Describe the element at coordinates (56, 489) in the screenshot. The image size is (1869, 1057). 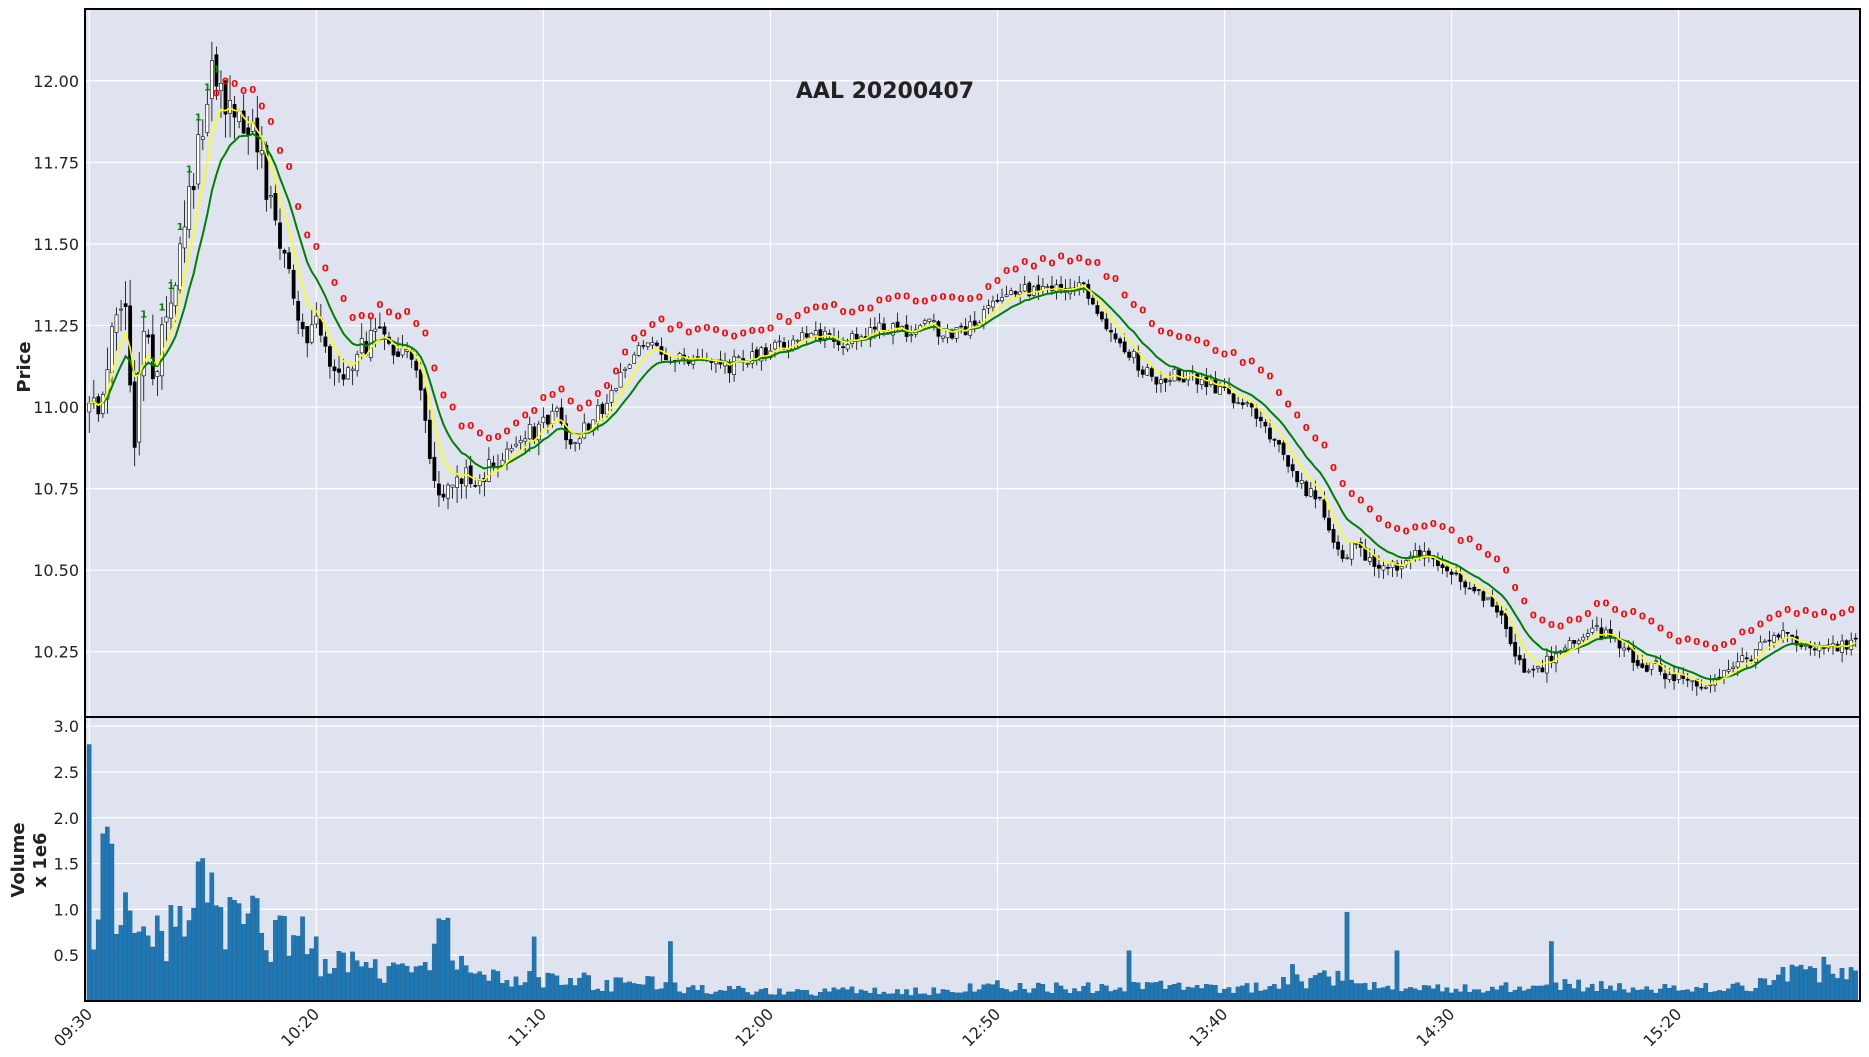
I see `price-tick-label: 10.75` at that location.